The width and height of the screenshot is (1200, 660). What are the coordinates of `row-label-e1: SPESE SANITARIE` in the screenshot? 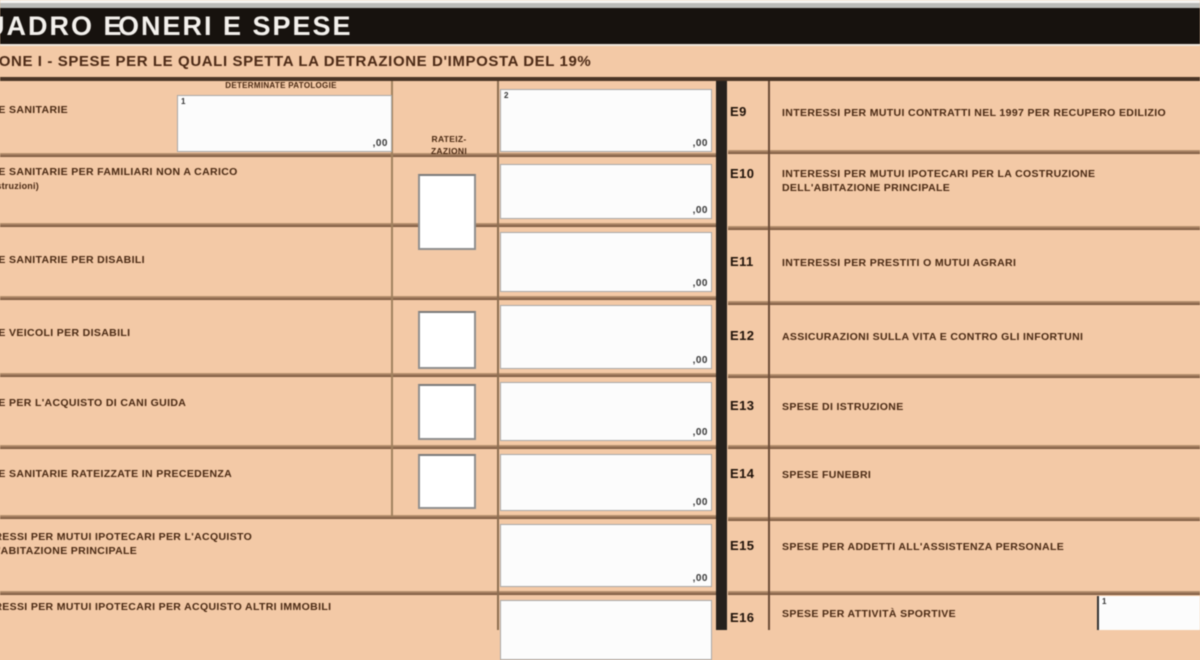 It's located at (219, 111).